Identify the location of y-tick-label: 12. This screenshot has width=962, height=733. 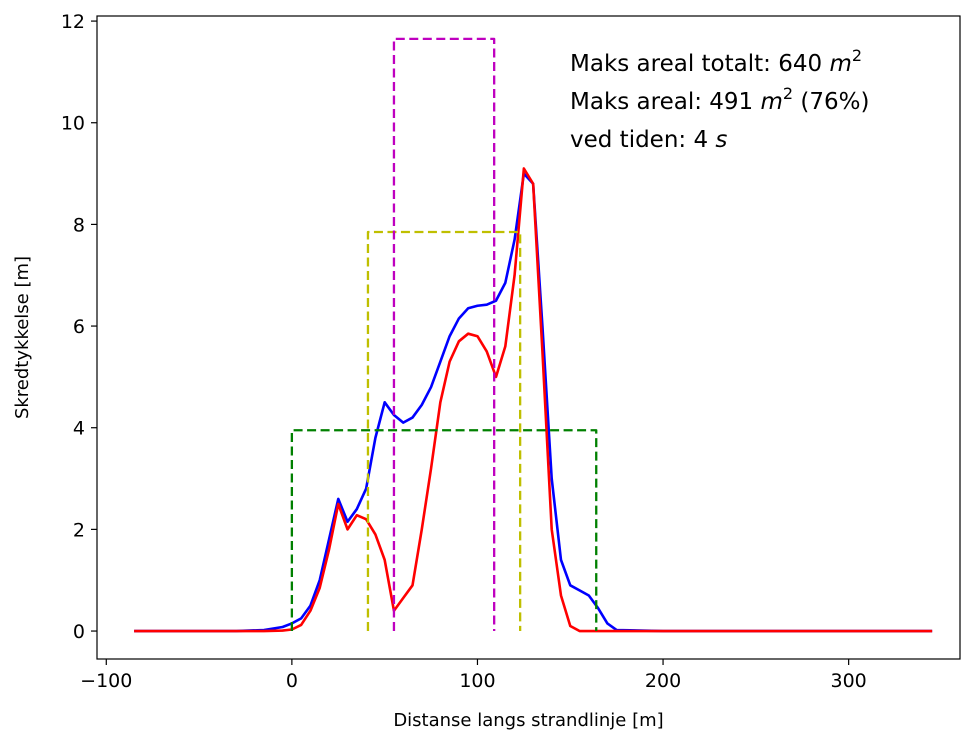
(73, 22).